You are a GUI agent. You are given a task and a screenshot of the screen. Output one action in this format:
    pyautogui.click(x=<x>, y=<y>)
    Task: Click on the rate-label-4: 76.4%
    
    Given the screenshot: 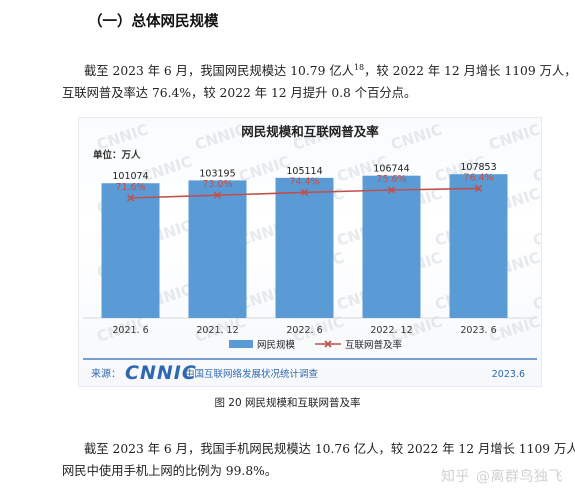 What is the action you would take?
    pyautogui.click(x=478, y=177)
    